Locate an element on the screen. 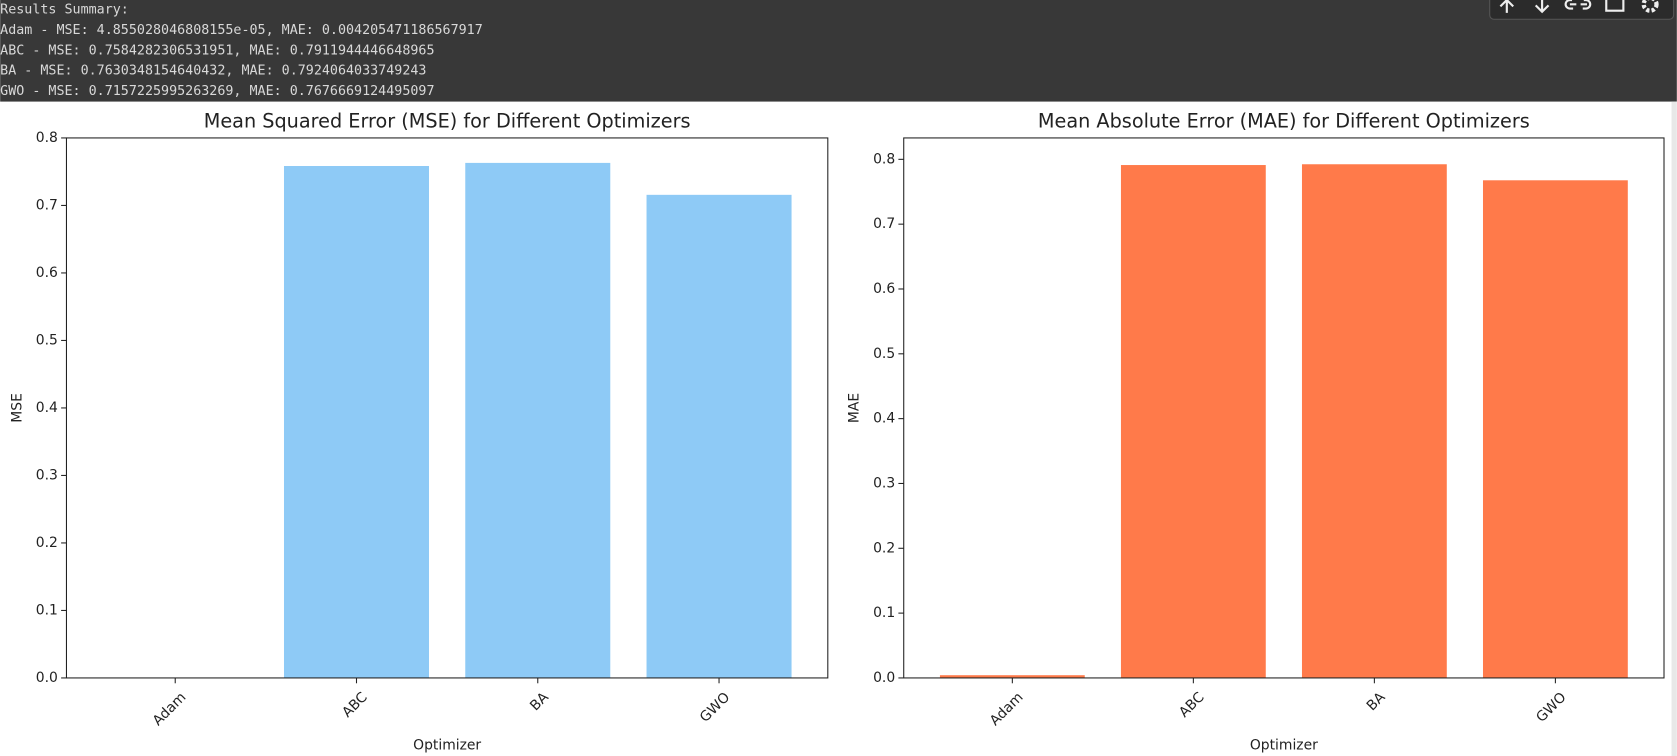  y-axis-label: MSE is located at coordinates (17, 408).